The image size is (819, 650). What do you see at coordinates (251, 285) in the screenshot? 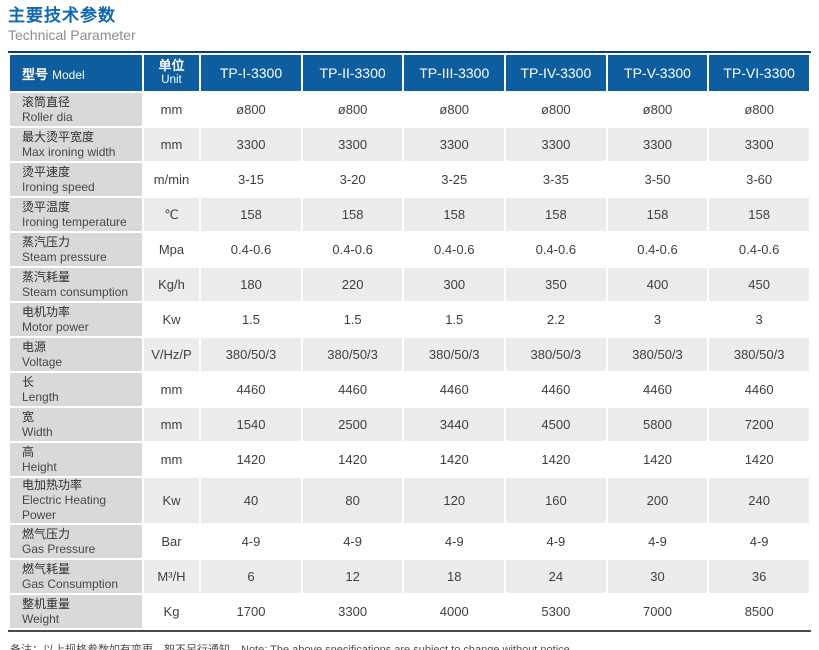
I see `value-cell: 180` at bounding box center [251, 285].